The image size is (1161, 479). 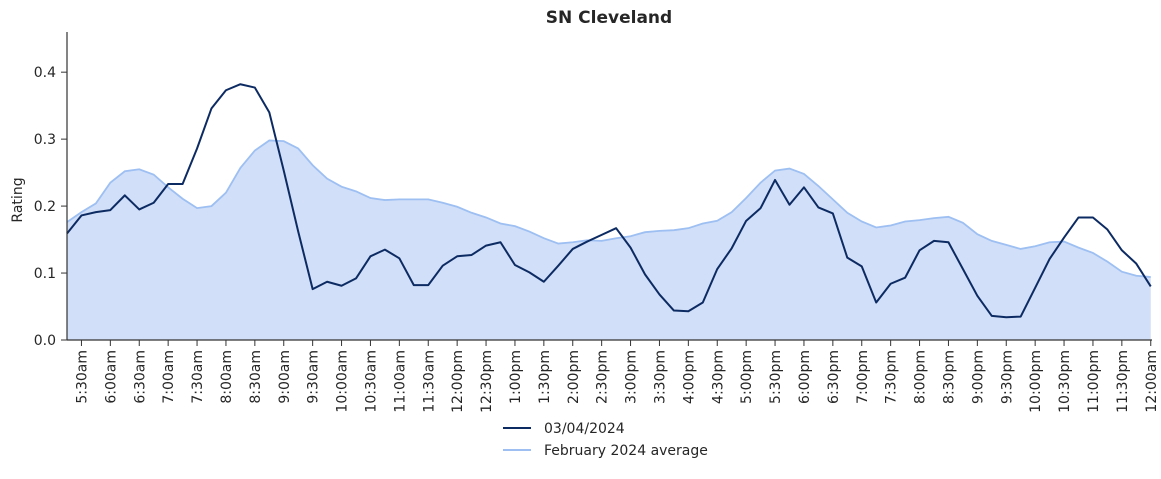 I want to click on x-tick-label: 4:00pm, so click(x=689, y=377).